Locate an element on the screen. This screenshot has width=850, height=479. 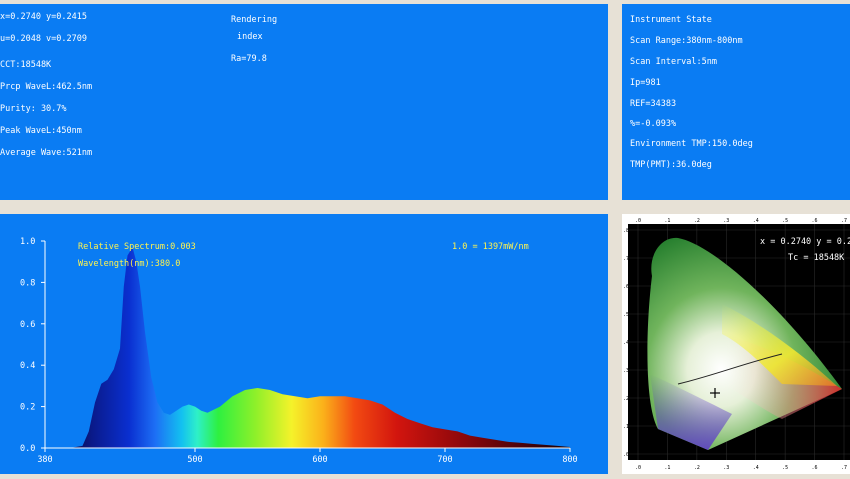
cie-bottom-tick-label: .1 is located at coordinates (667, 468).